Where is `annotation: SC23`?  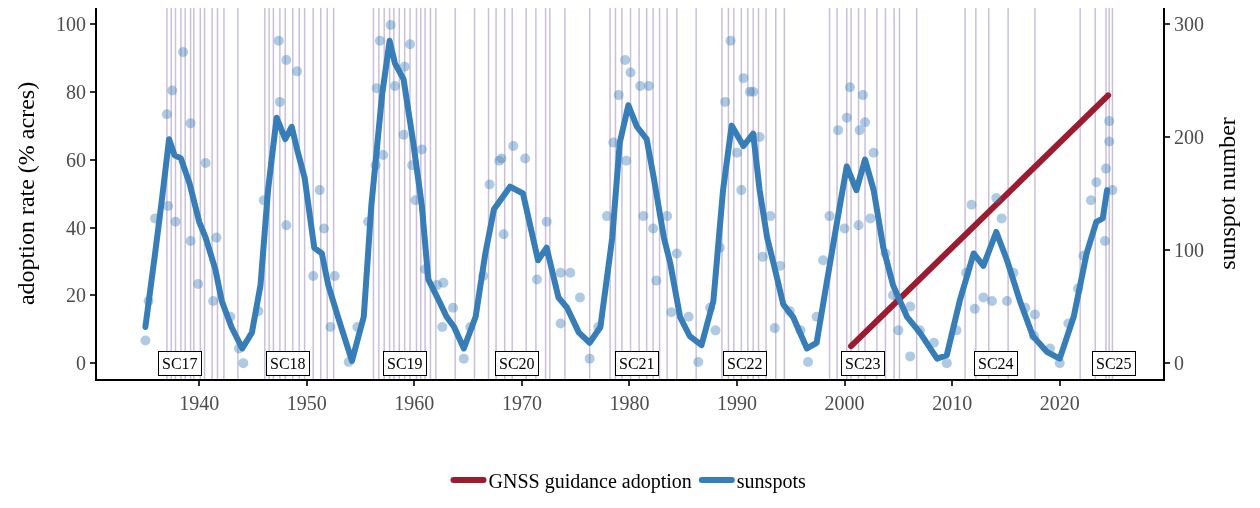 annotation: SC23 is located at coordinates (863, 363).